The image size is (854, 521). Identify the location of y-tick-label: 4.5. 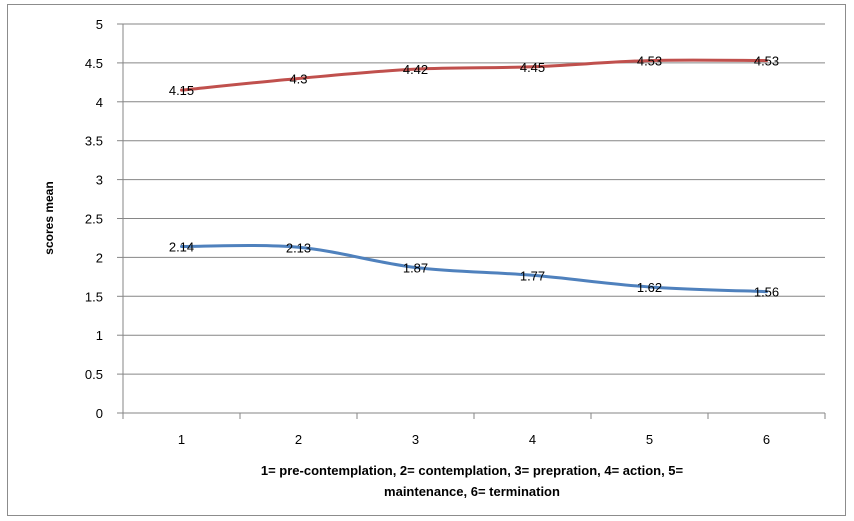
(94, 63).